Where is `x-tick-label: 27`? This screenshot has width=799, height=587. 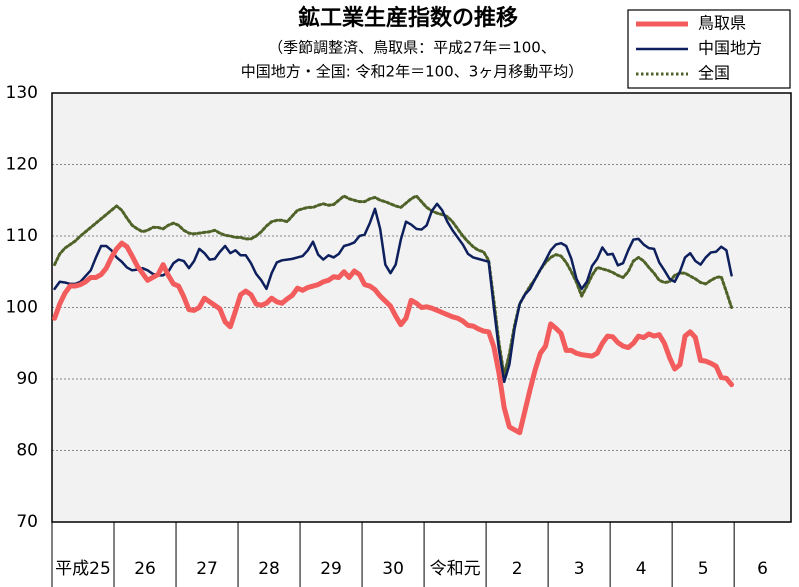
x-tick-label: 27 is located at coordinates (207, 569).